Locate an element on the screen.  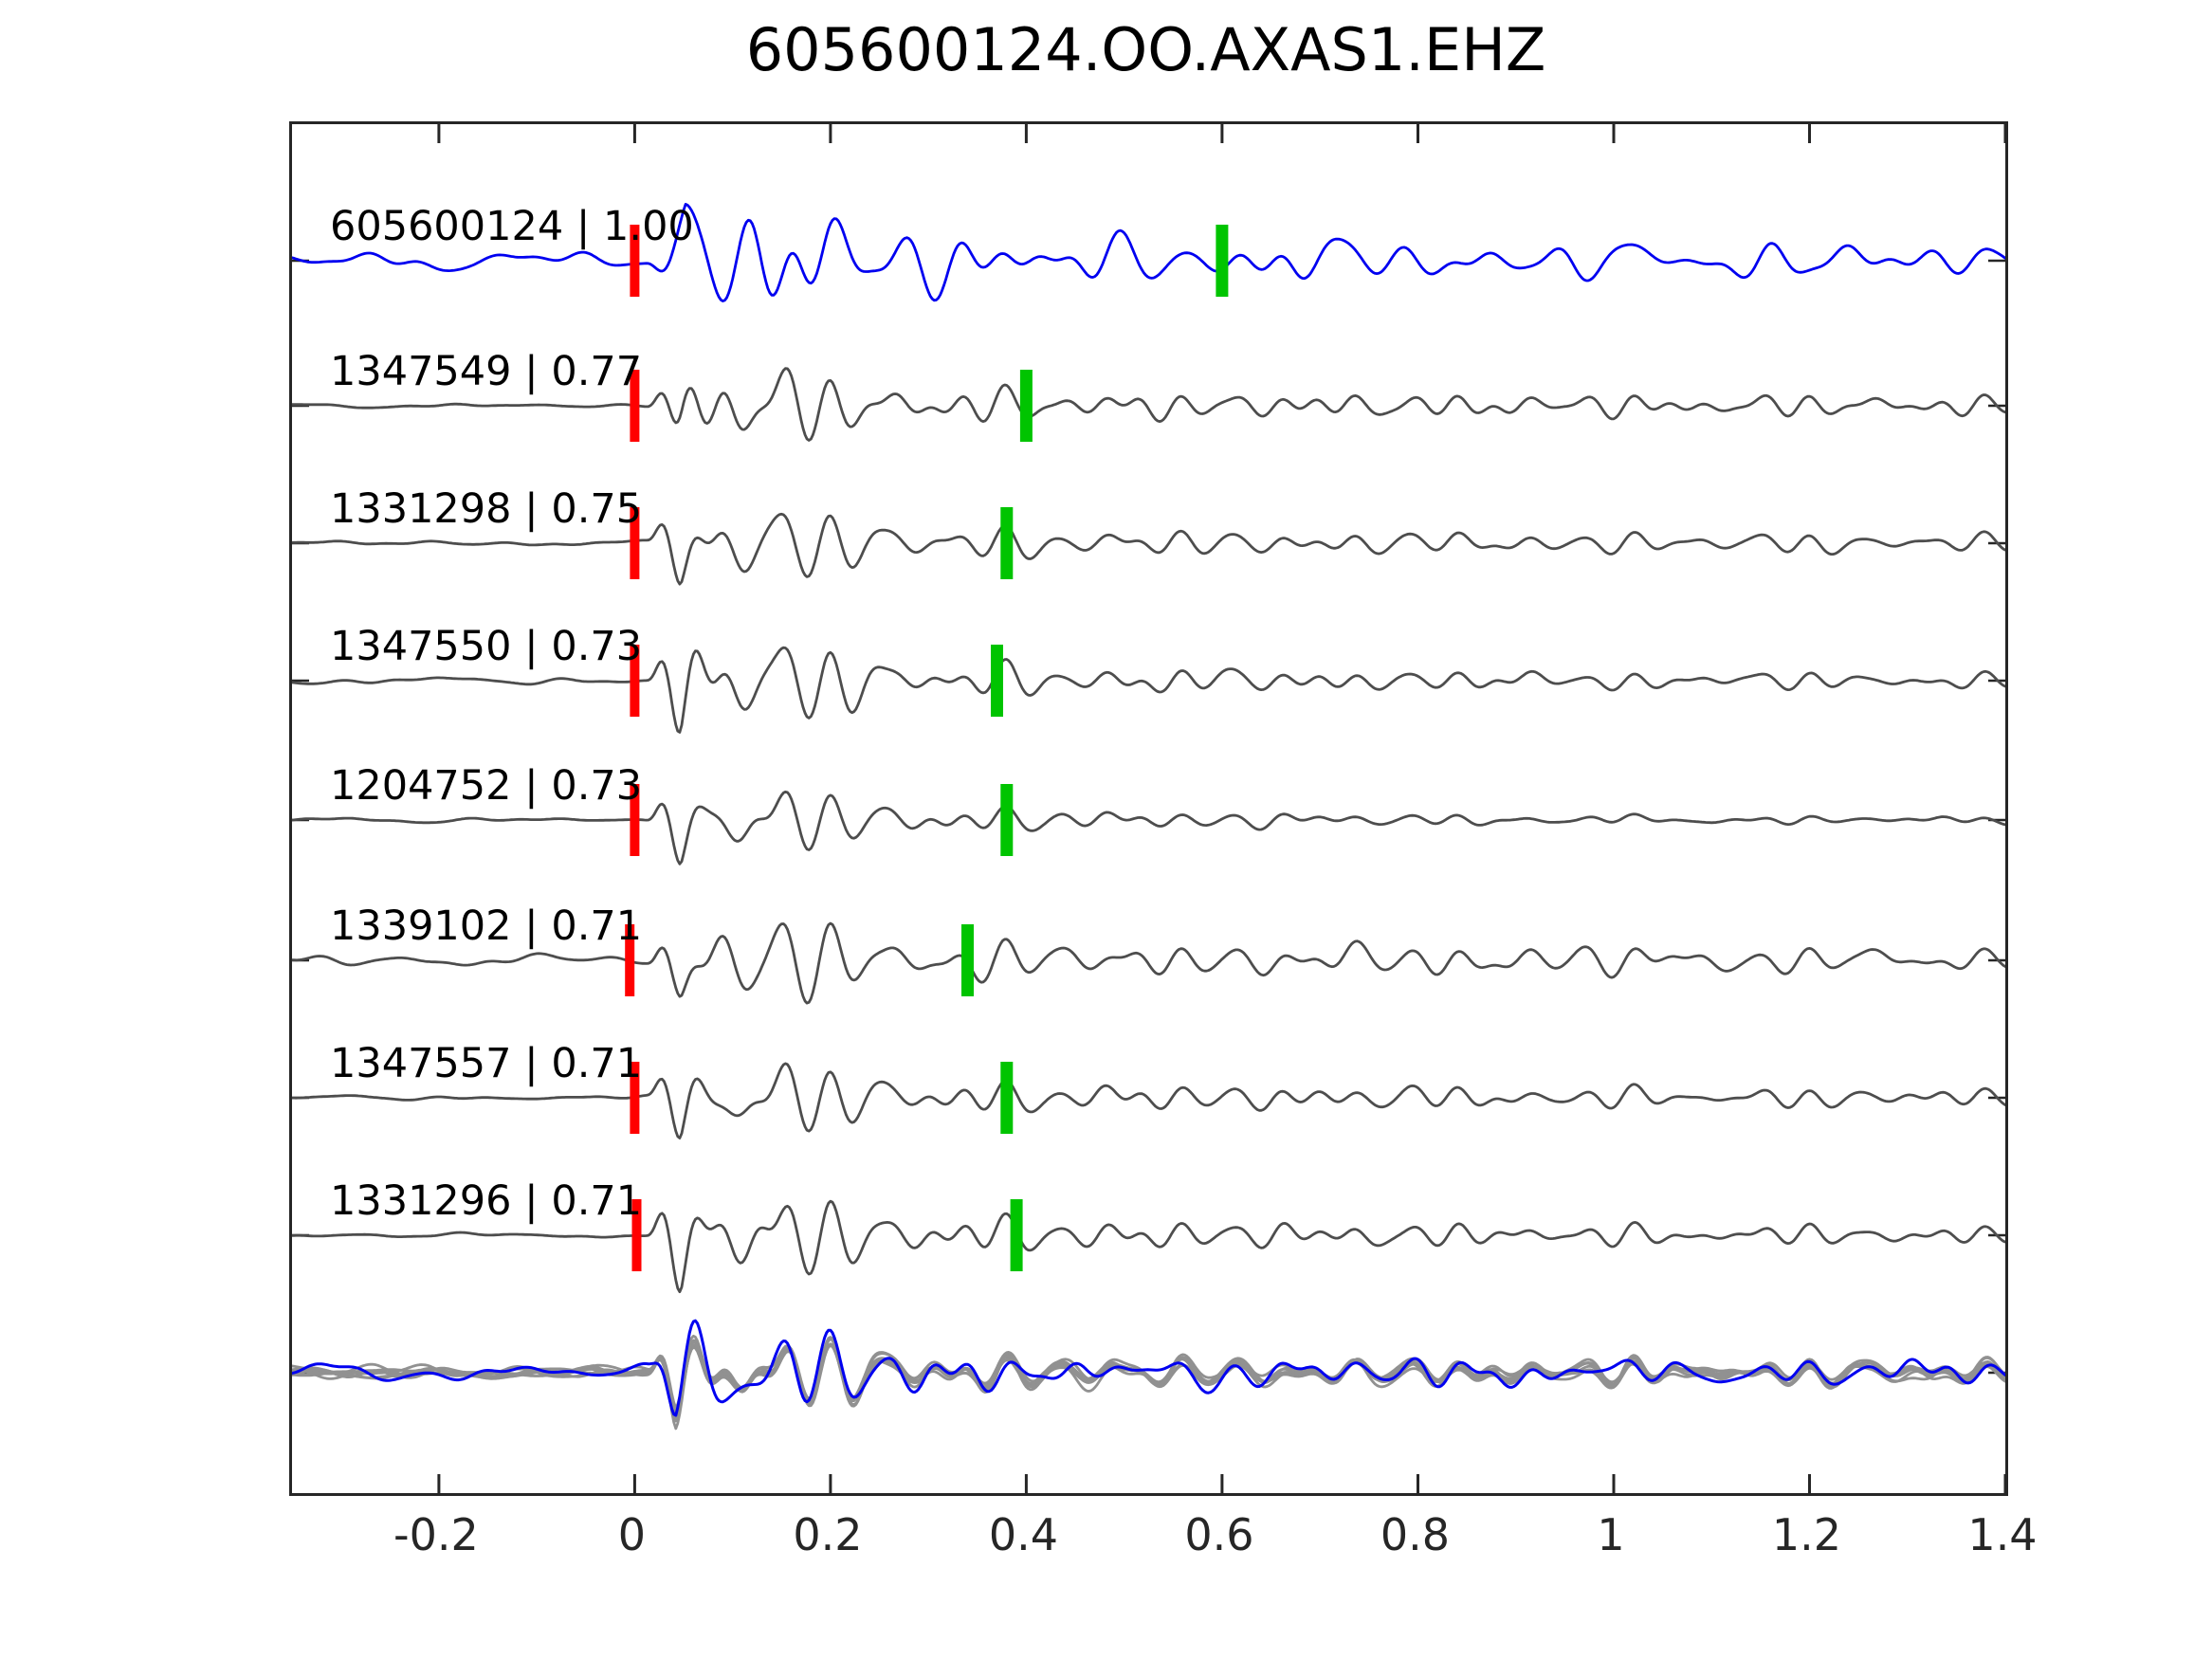
x-tick-label: 0.4 is located at coordinates (1023, 1534).